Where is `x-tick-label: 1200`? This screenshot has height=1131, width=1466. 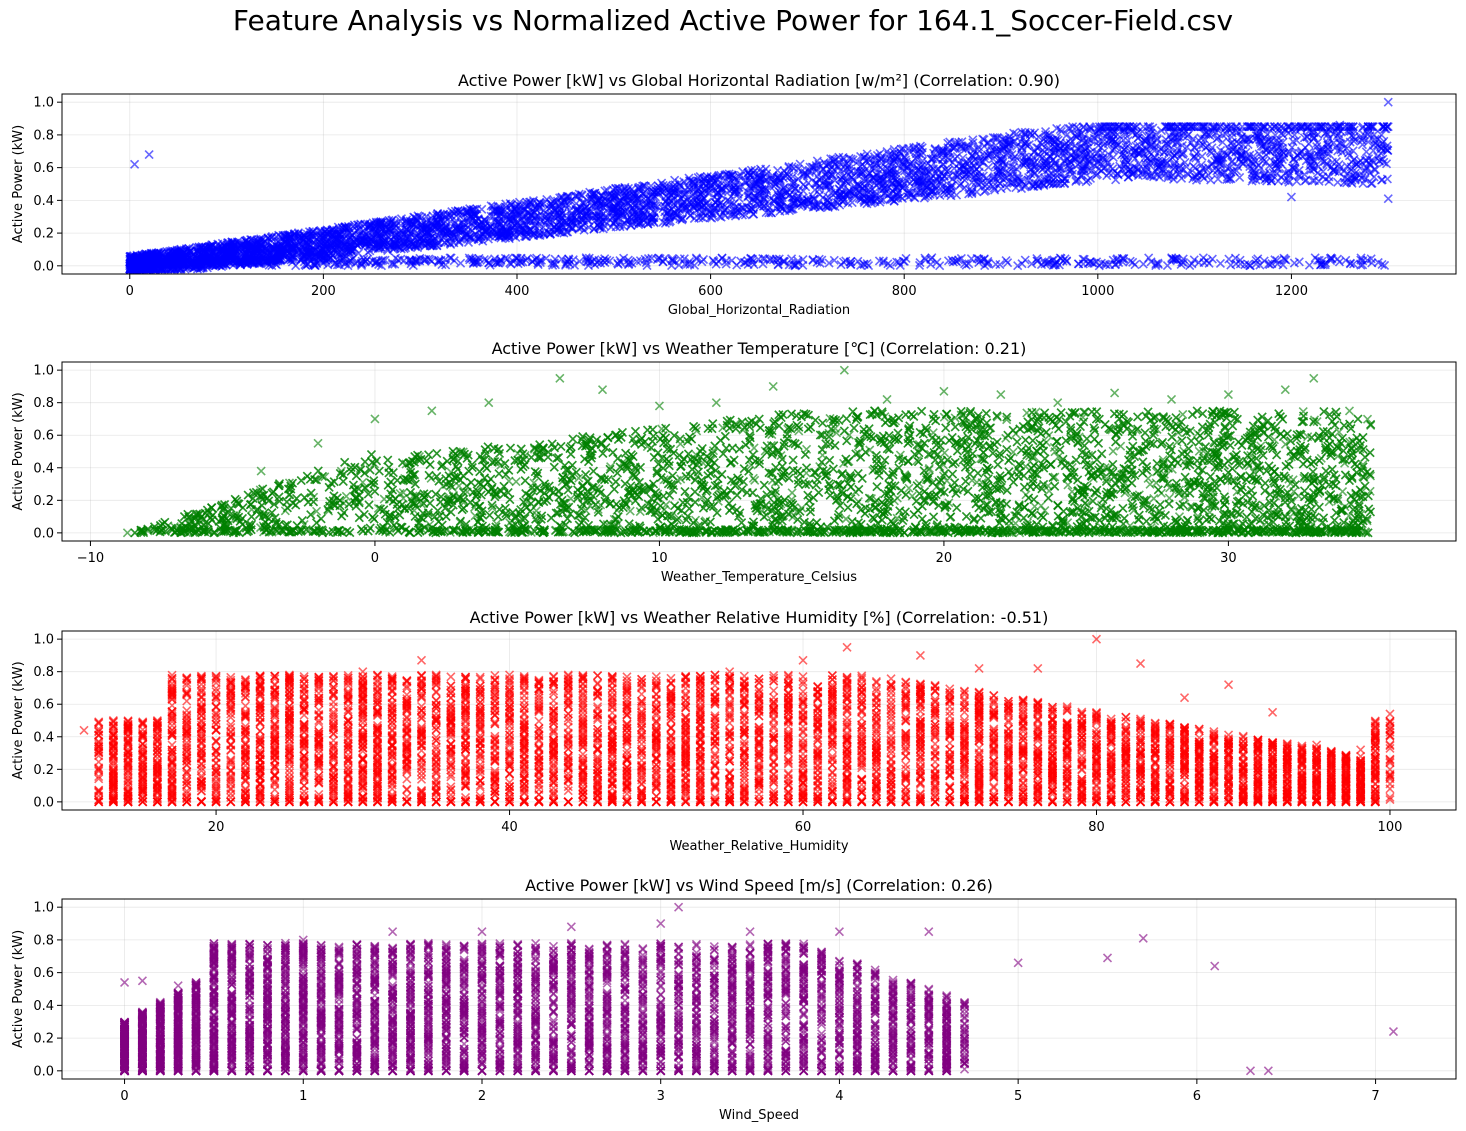
x-tick-label: 1200 is located at coordinates (1291, 291).